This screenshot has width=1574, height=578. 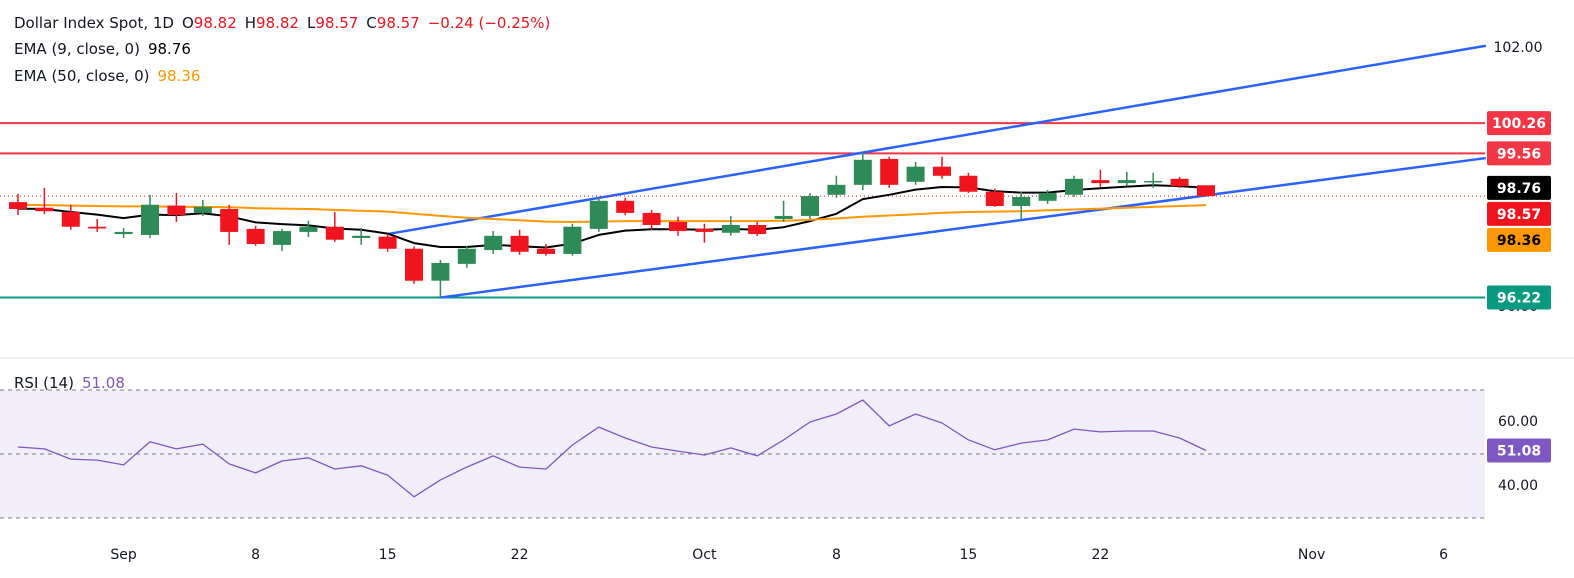 What do you see at coordinates (371, 23) in the screenshot?
I see `ohlc-letter: C` at bounding box center [371, 23].